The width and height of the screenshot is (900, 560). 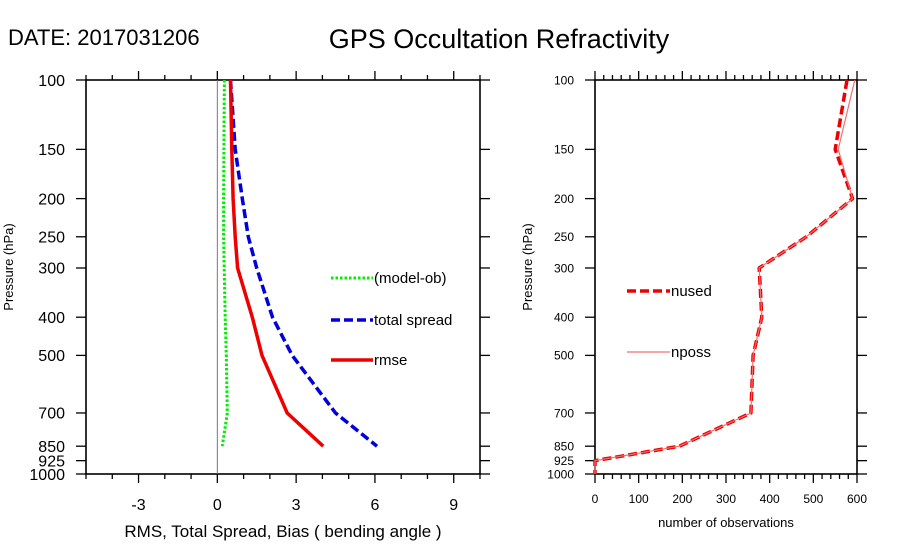 I want to click on x-tick-label: 500, so click(x=813, y=499).